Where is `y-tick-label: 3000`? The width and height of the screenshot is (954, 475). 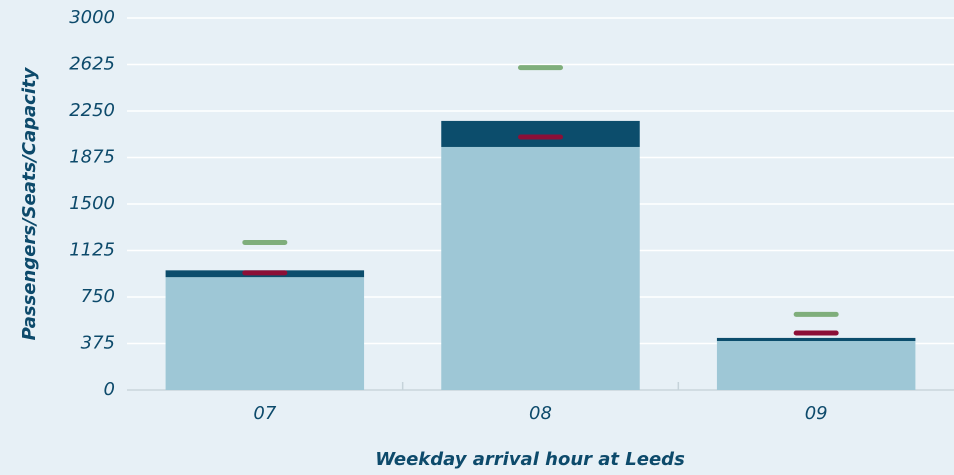 y-tick-label: 3000 is located at coordinates (92, 17).